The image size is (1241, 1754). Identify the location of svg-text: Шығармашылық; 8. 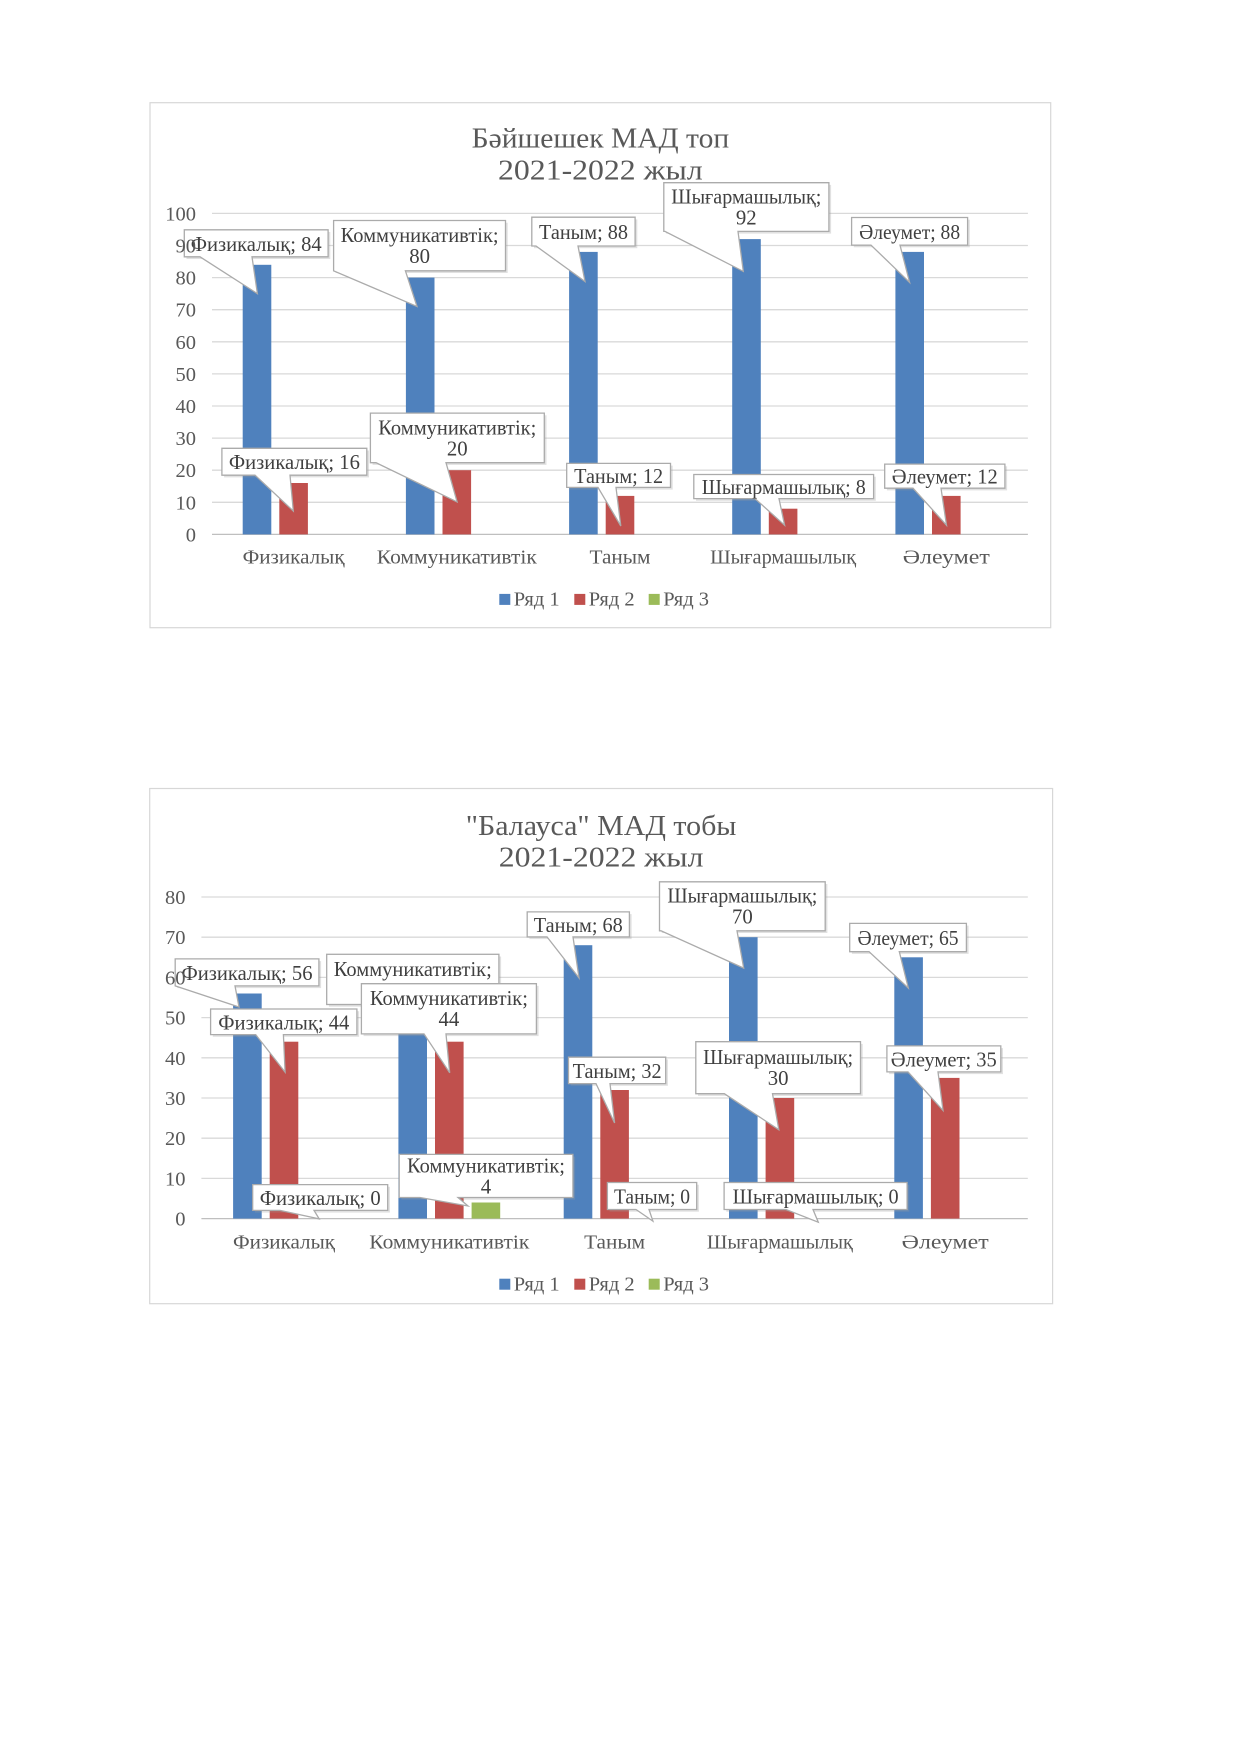
(784, 487).